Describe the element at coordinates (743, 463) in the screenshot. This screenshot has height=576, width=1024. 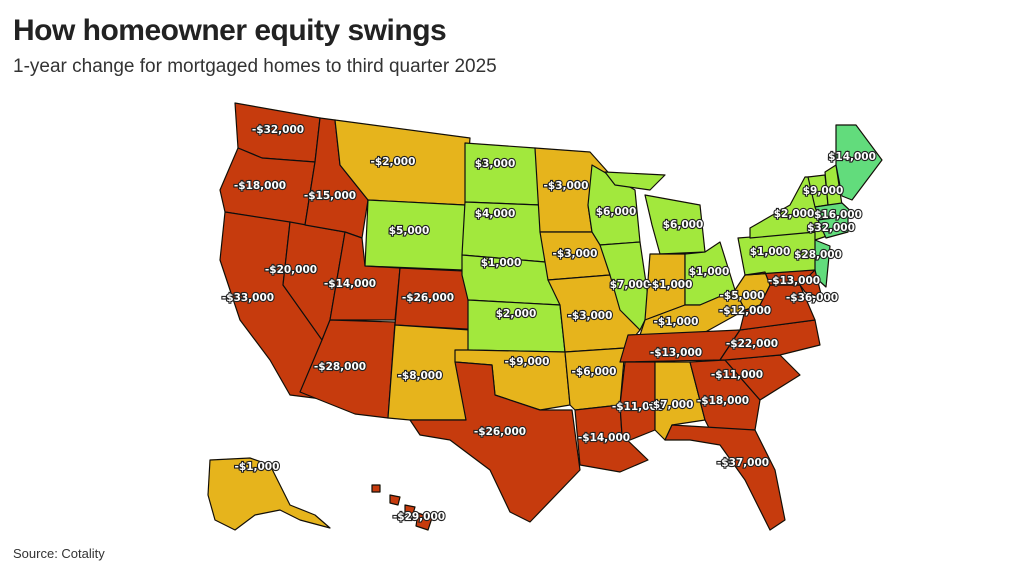
I see `state-value-label: -$37,000` at that location.